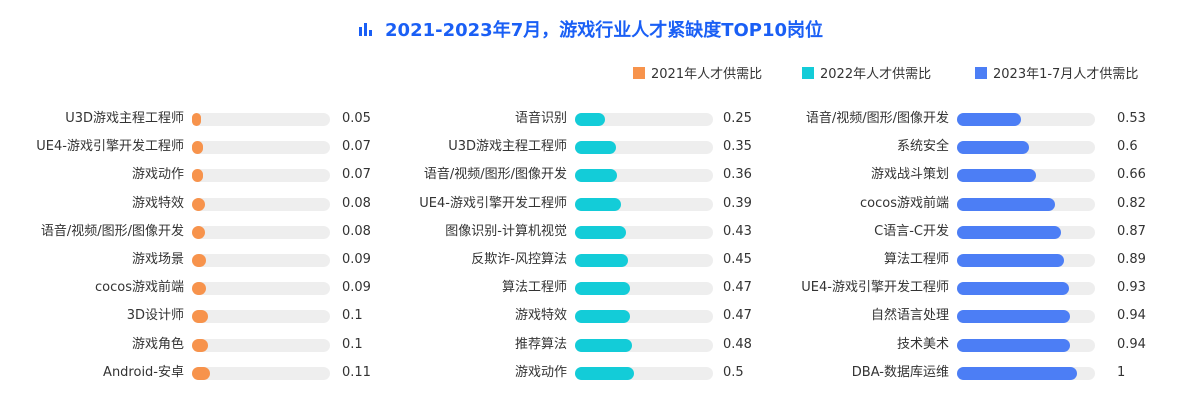  What do you see at coordinates (356, 203) in the screenshot?
I see `value-label: 0.08` at bounding box center [356, 203].